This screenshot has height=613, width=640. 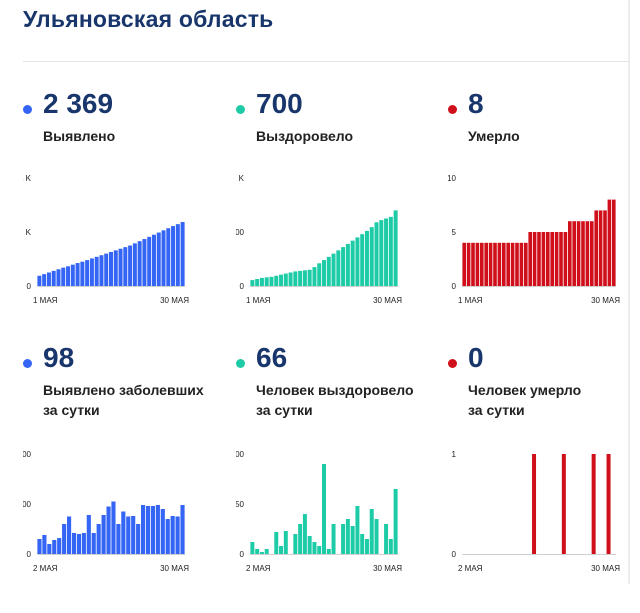 What do you see at coordinates (476, 103) in the screenshot?
I see `total-value: 8` at bounding box center [476, 103].